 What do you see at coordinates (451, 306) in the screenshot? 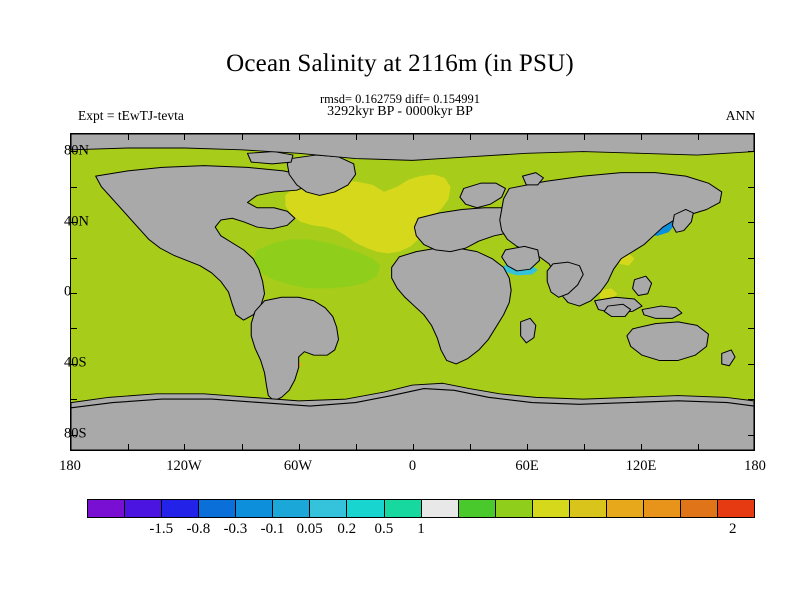
I see `land-africa` at bounding box center [451, 306].